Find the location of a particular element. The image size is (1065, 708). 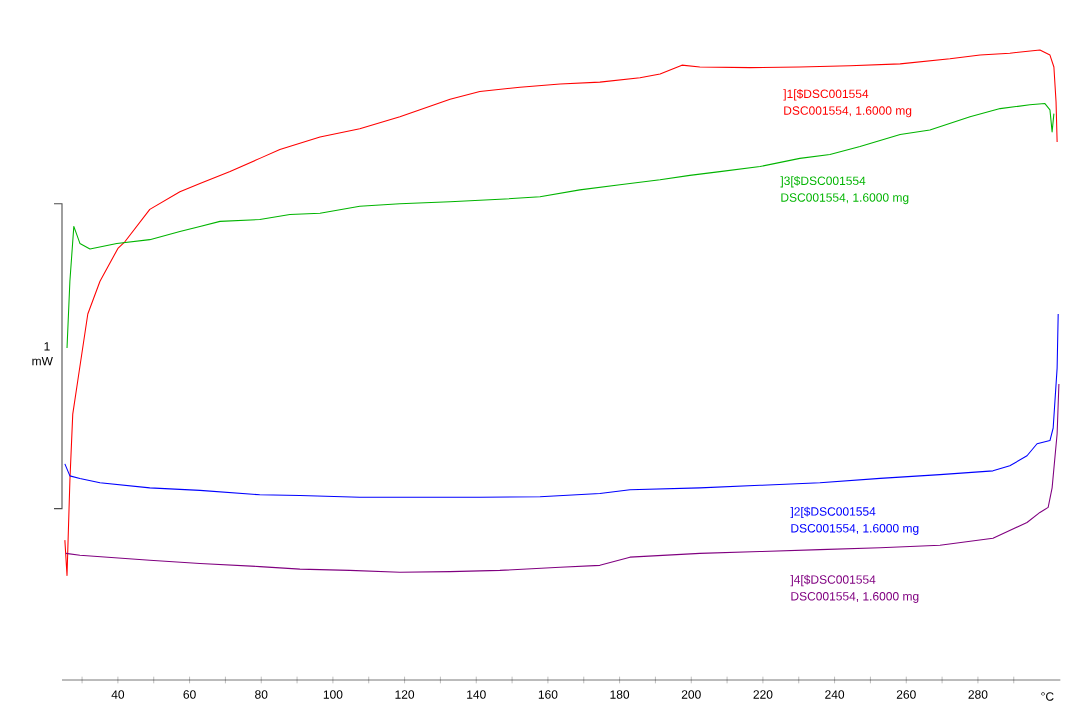

x-tick-label: 60 is located at coordinates (189, 694).